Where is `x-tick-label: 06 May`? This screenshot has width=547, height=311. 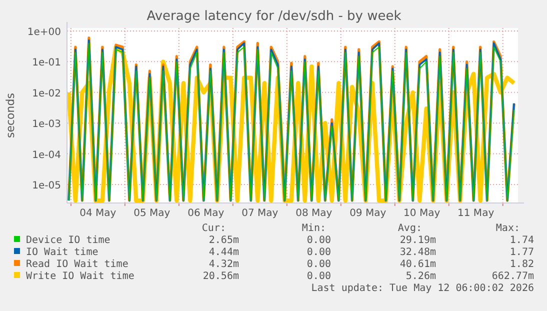
x-tick-label: 06 May is located at coordinates (206, 213).